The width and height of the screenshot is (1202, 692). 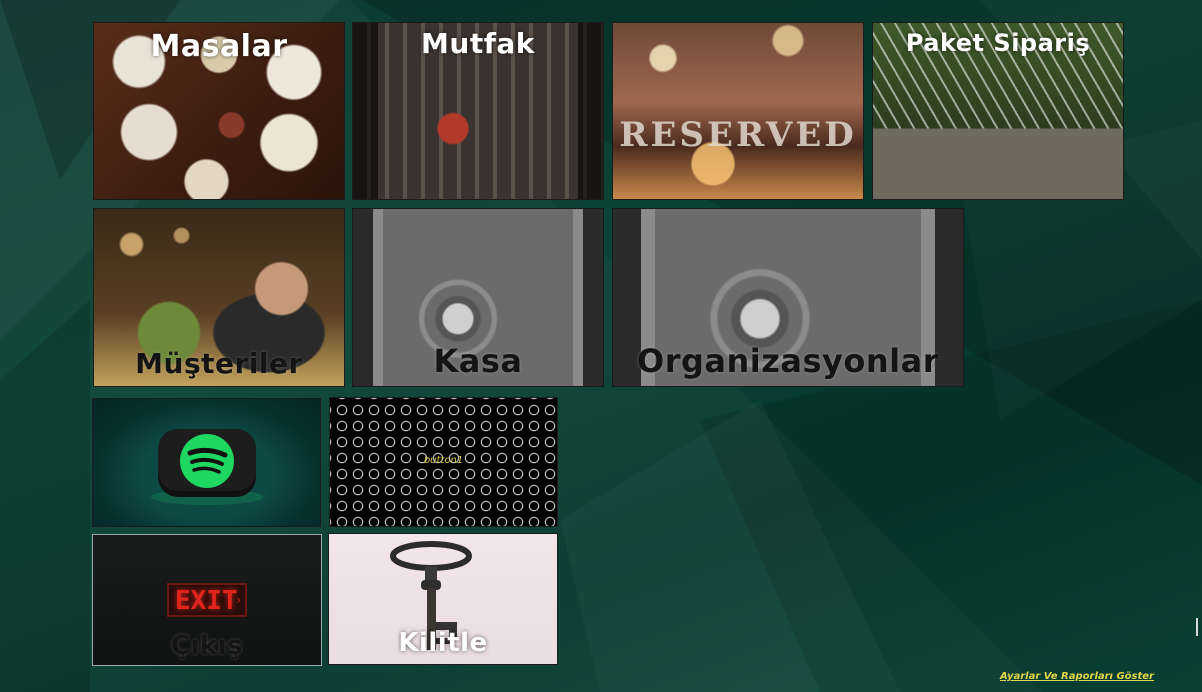 I want to click on tile-masalar-label: Masalar, so click(x=219, y=46).